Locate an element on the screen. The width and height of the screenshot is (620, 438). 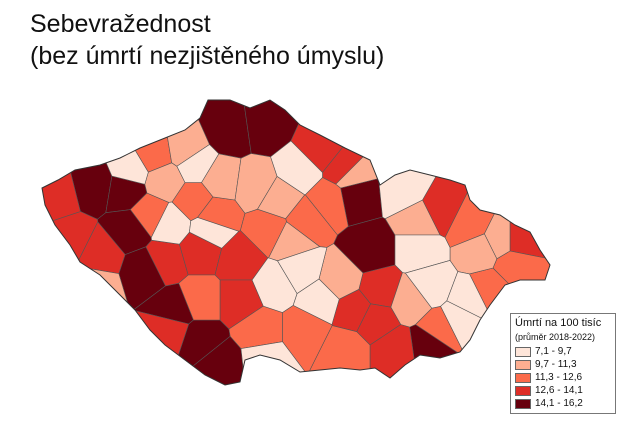
title-line-1: Sebevražednost is located at coordinates (120, 24).